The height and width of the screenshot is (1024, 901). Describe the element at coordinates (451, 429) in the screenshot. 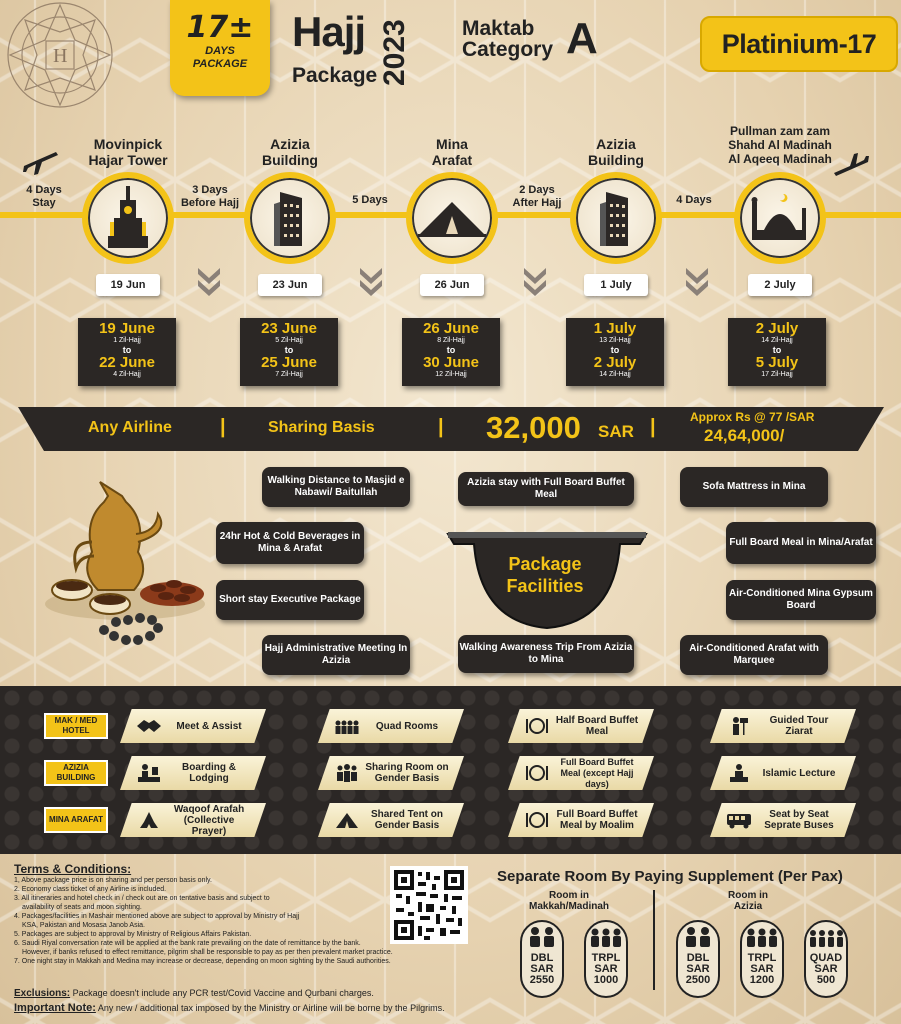

I see `price-band` at that location.